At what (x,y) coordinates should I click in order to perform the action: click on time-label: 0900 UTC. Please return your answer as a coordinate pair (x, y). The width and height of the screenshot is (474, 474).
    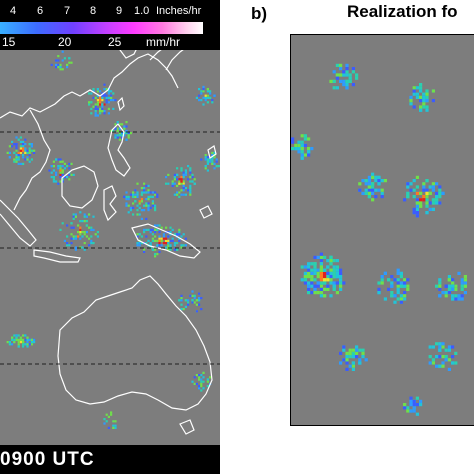
    Looking at the image, I should click on (47, 459).